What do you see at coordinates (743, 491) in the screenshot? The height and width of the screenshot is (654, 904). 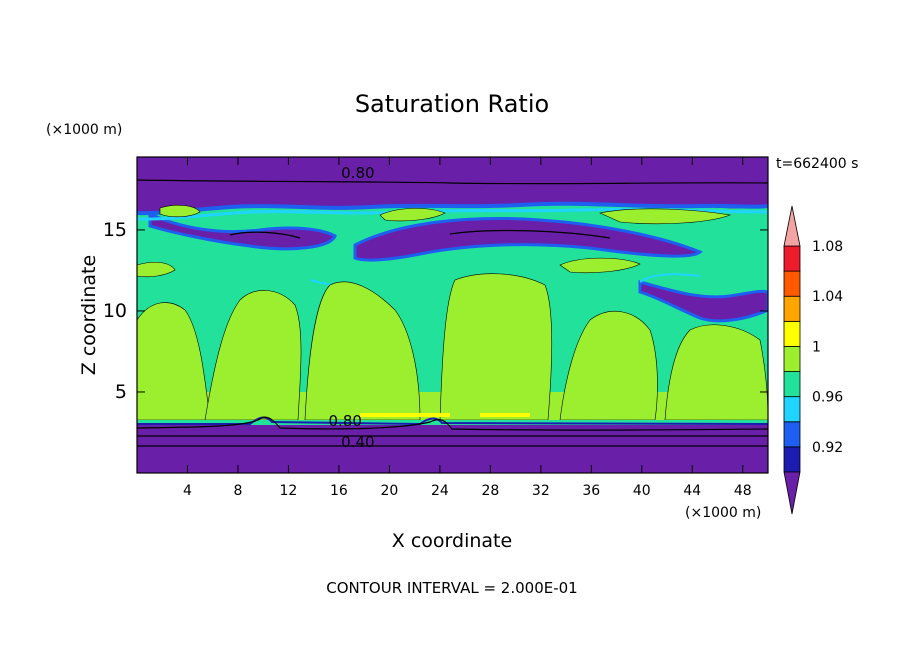 I see `x-tick-label: 48` at bounding box center [743, 491].